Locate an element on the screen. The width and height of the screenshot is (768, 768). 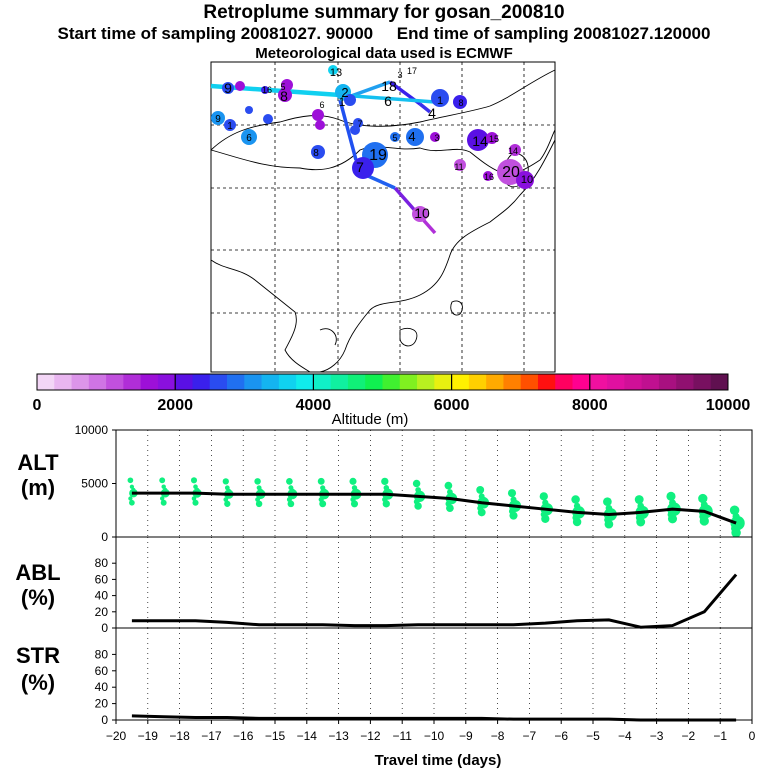
colorbar-tick-label: 4000 is located at coordinates (314, 405).